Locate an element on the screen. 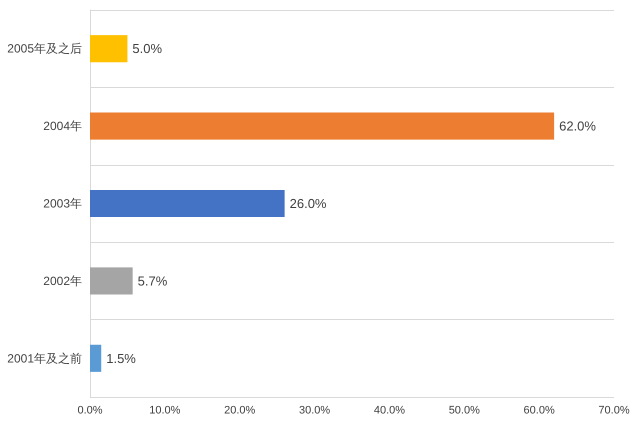 This screenshot has height=427, width=640. y-tick-label: 2001年及之前 is located at coordinates (44, 358).